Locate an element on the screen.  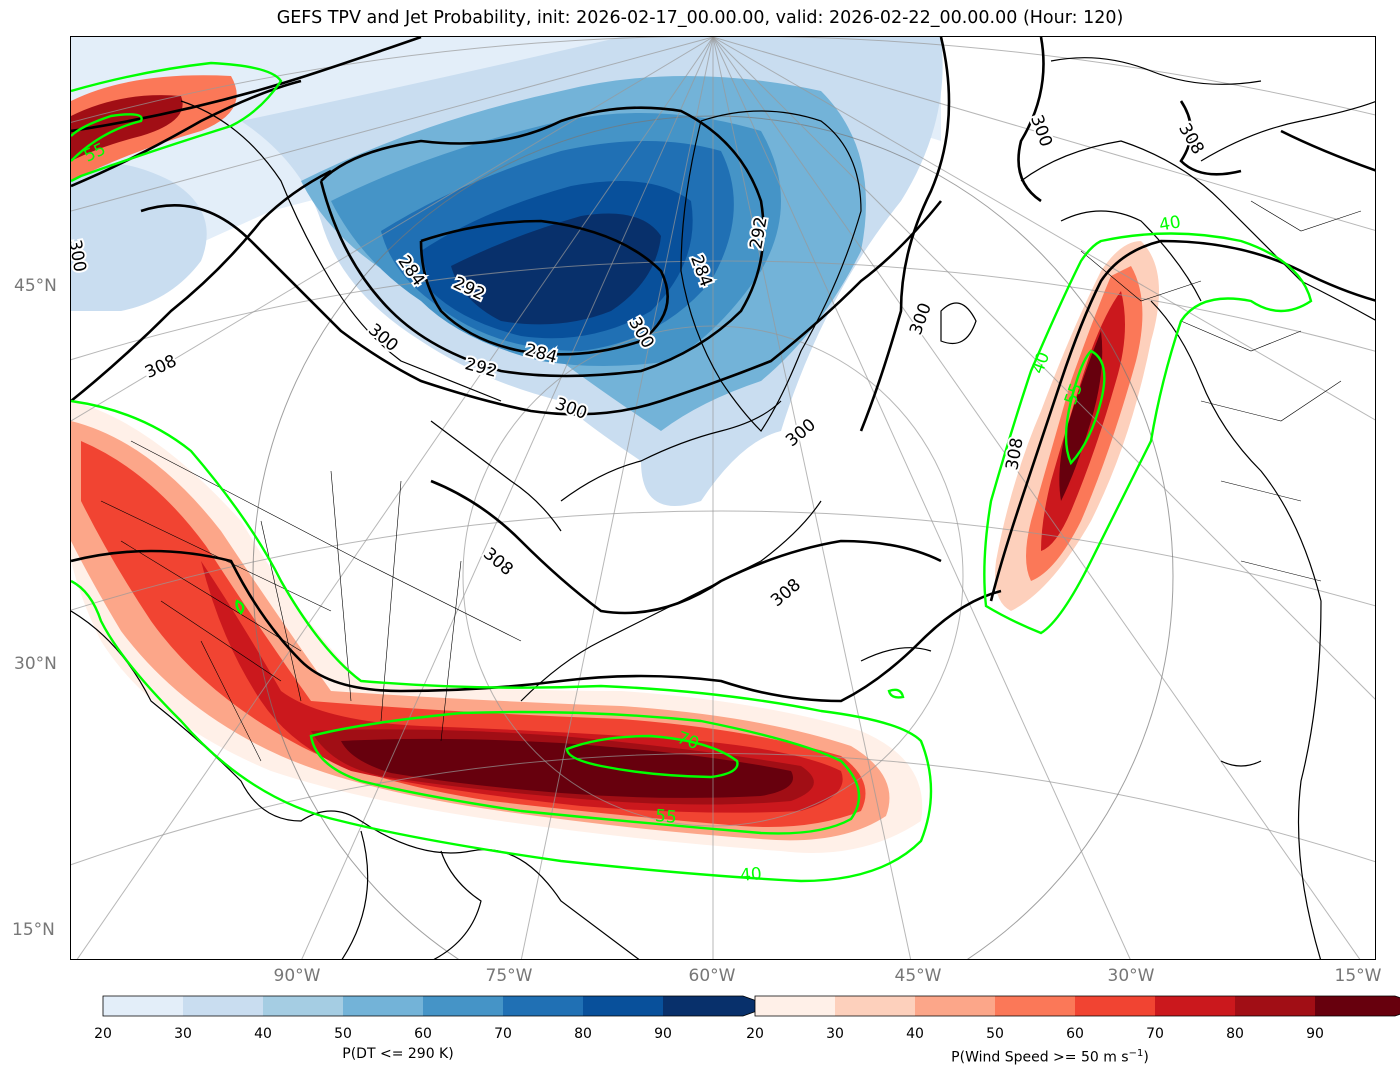
longitude-label-75w: 75°W is located at coordinates (509, 976).